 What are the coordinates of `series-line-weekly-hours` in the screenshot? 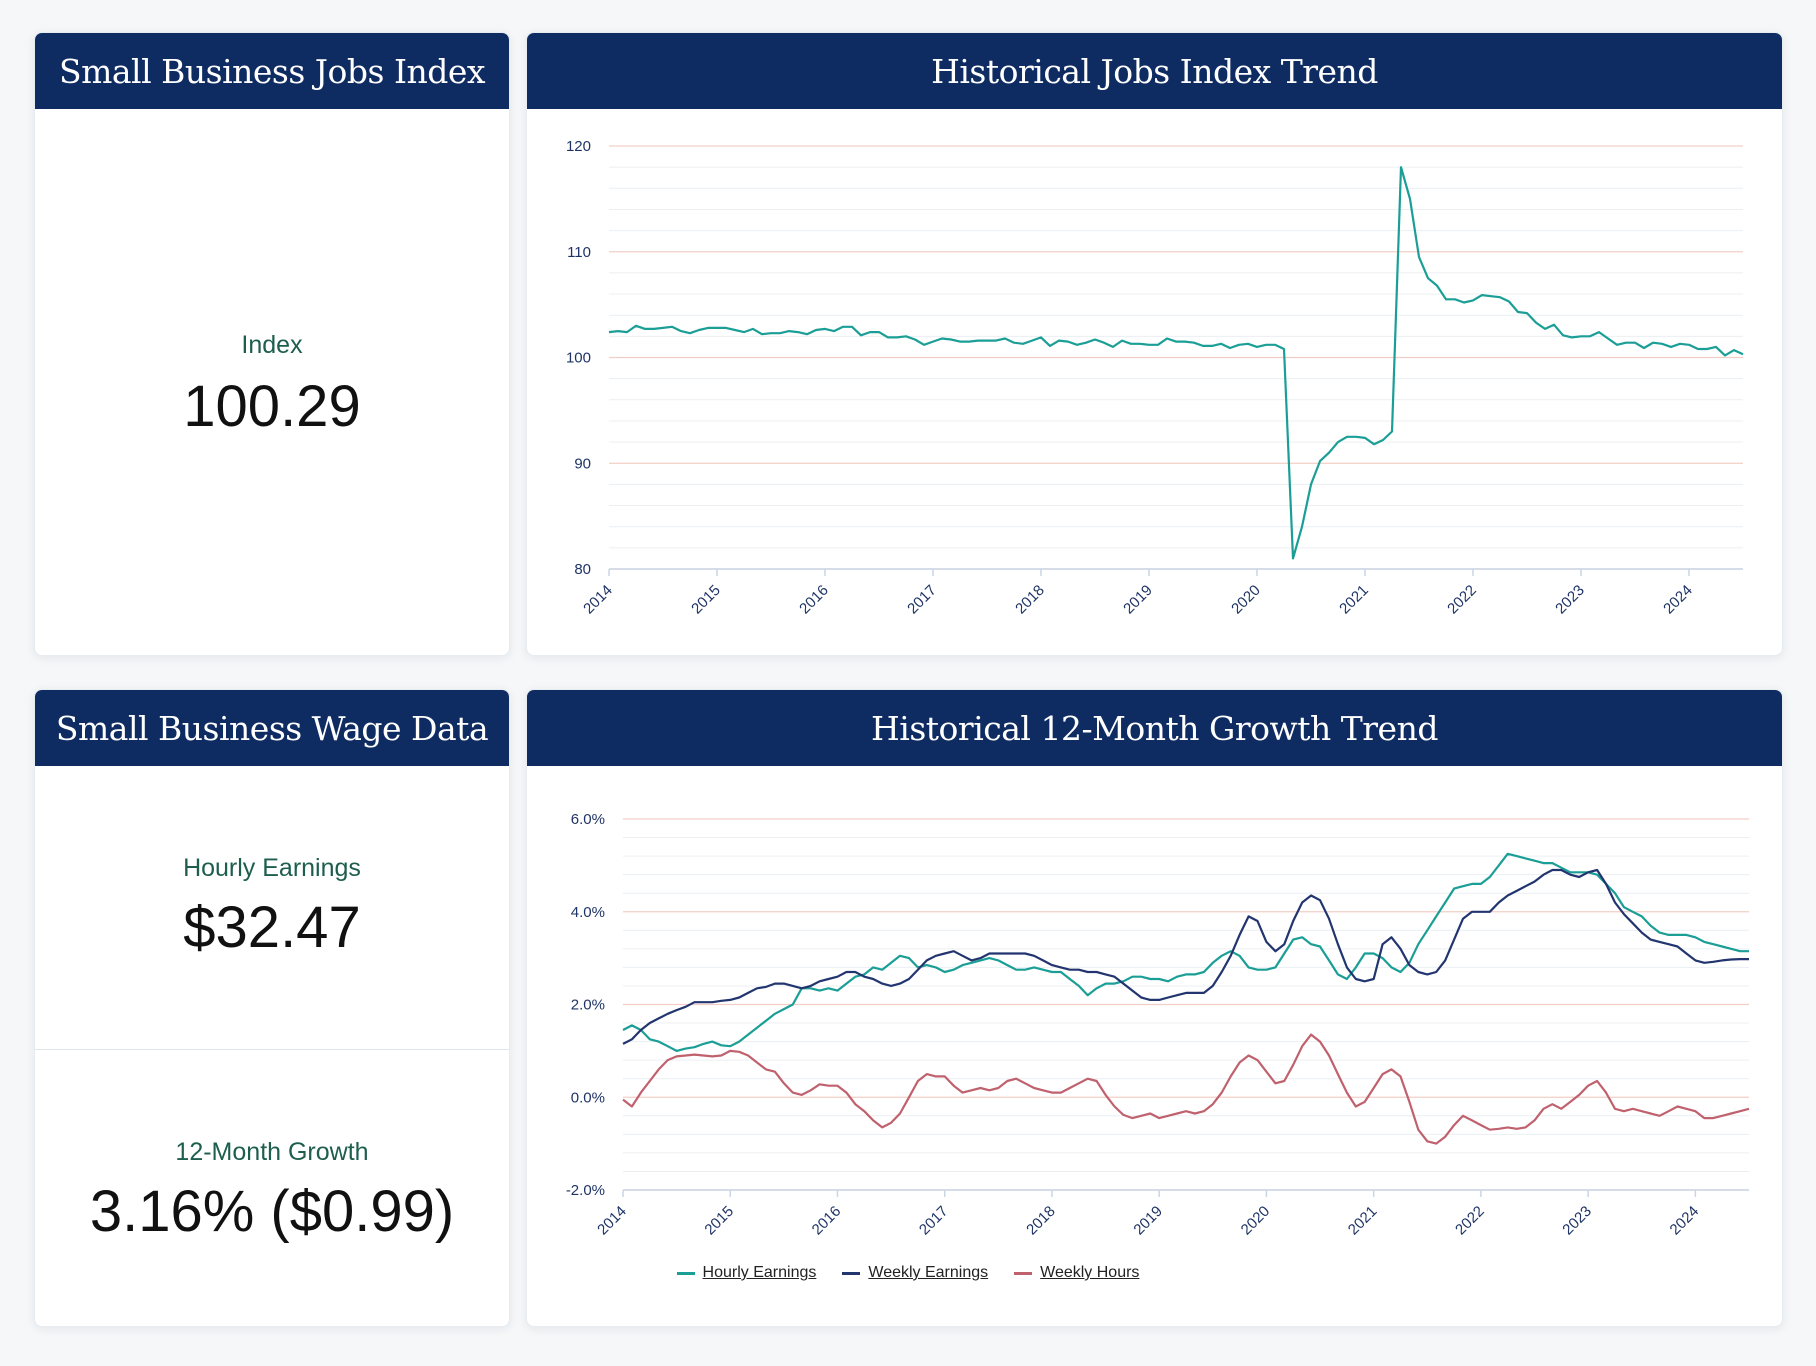 It's located at (1186, 1089).